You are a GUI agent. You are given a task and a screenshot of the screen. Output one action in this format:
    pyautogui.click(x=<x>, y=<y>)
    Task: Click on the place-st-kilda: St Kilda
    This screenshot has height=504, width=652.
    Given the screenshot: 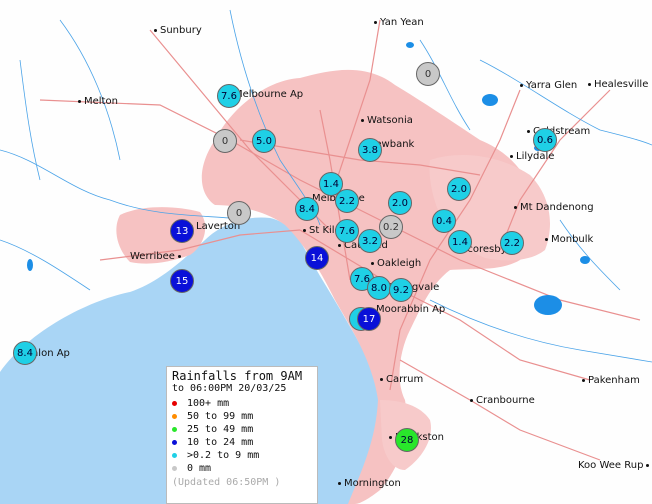 What is the action you would take?
    pyautogui.click(x=325, y=230)
    